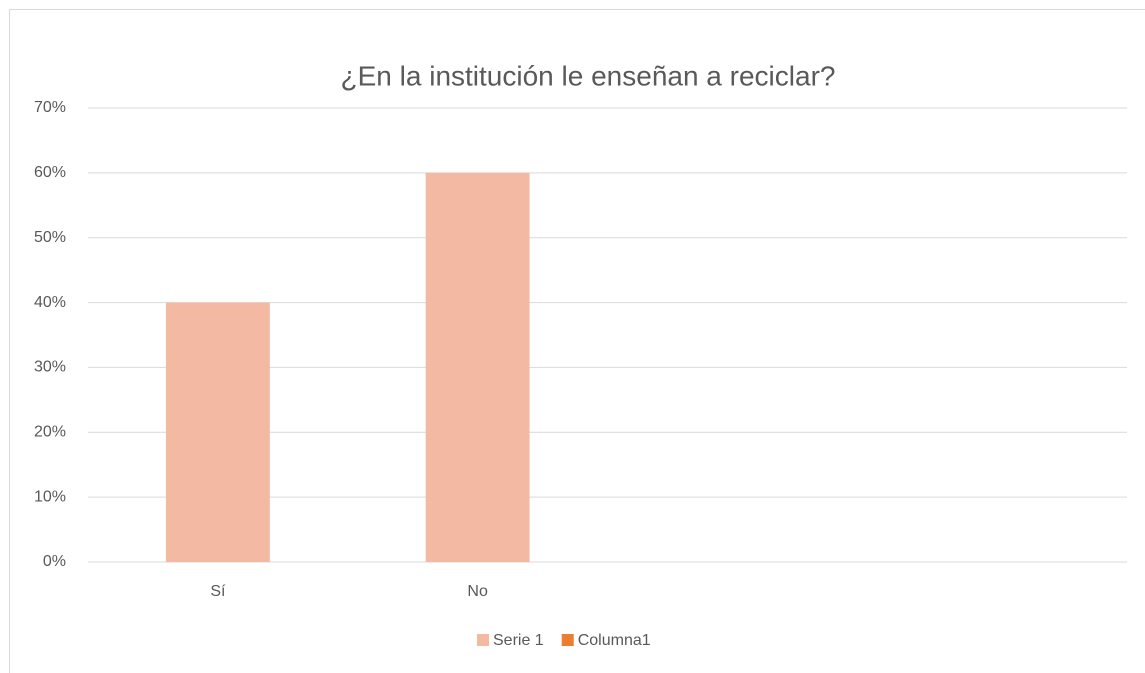 The height and width of the screenshot is (673, 1145). I want to click on y-tick-label: 60%, so click(50, 172).